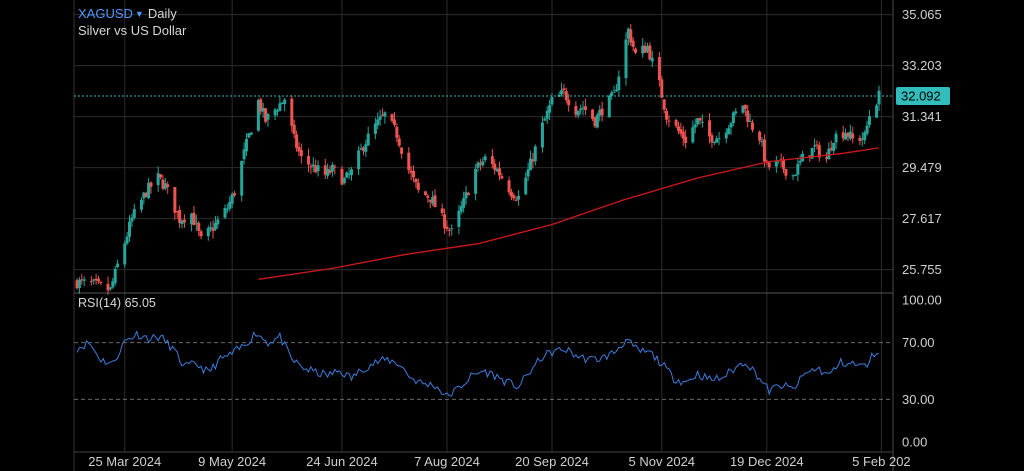 This screenshot has width=1024, height=471. Describe the element at coordinates (918, 399) in the screenshot. I see `rsi-tick-label: 30.00` at that location.